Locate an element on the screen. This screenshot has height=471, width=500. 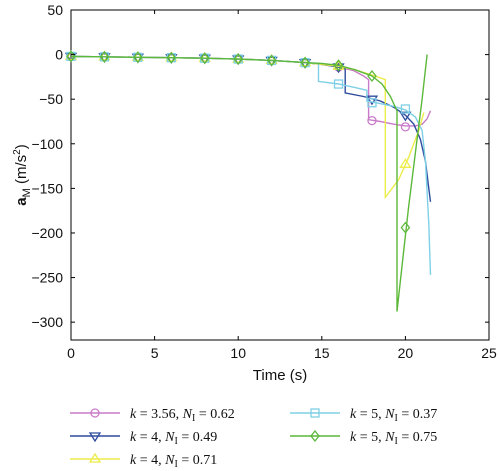
y-tick-label: −150 is located at coordinates (47, 188).